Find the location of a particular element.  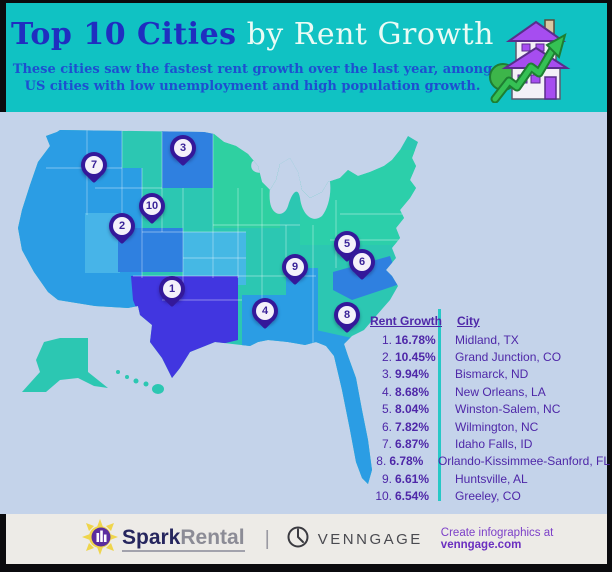

row-rent-growth-value: 8.68% is located at coordinates (412, 391).